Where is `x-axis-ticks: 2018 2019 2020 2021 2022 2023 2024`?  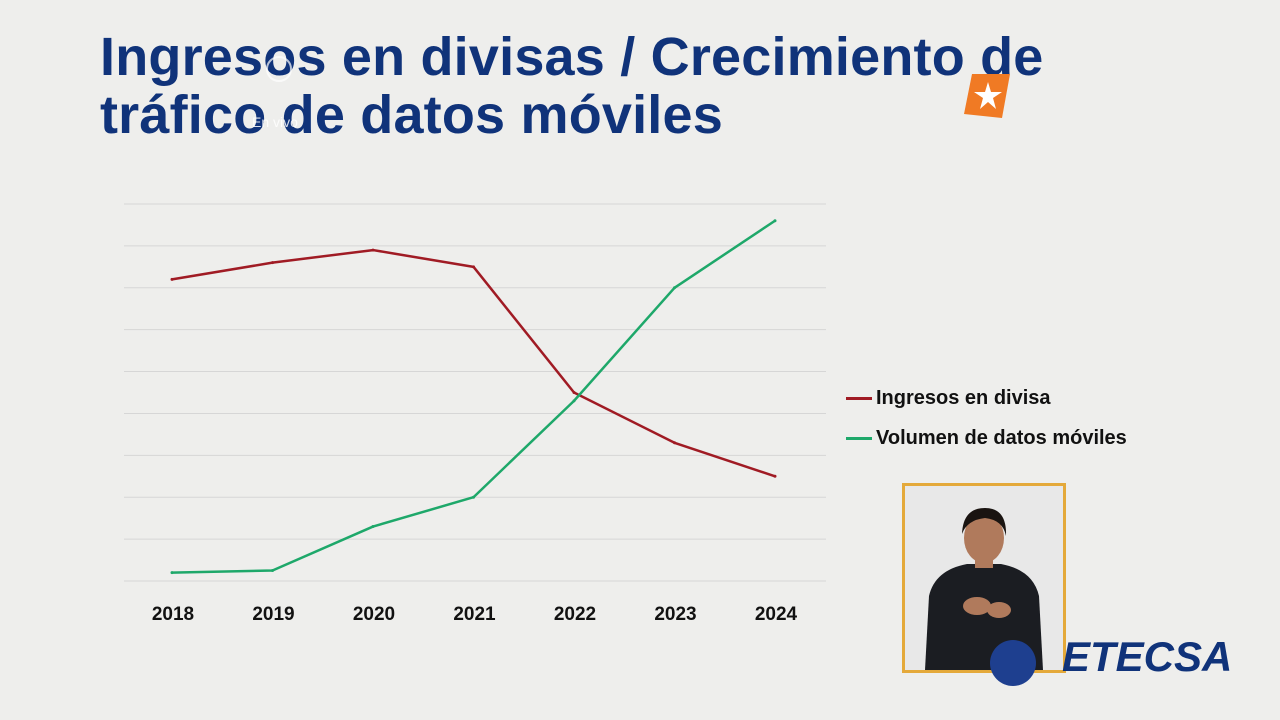
x-axis-ticks: 2018 2019 2020 2021 2022 2023 2024 is located at coordinates (475, 614).